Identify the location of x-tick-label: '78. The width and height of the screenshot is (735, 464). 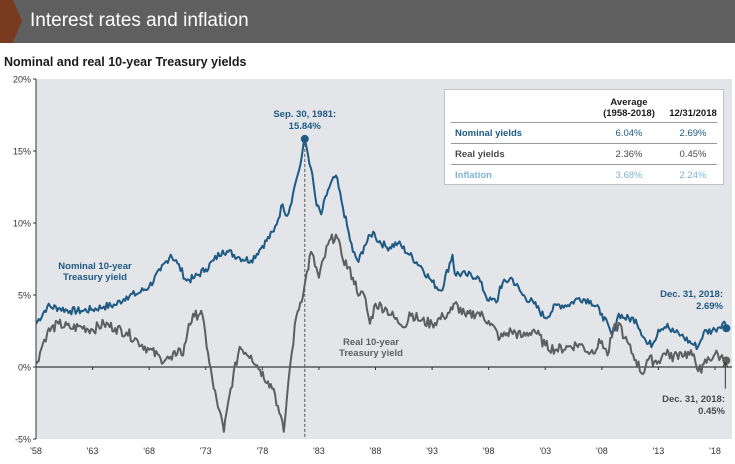
(262, 451).